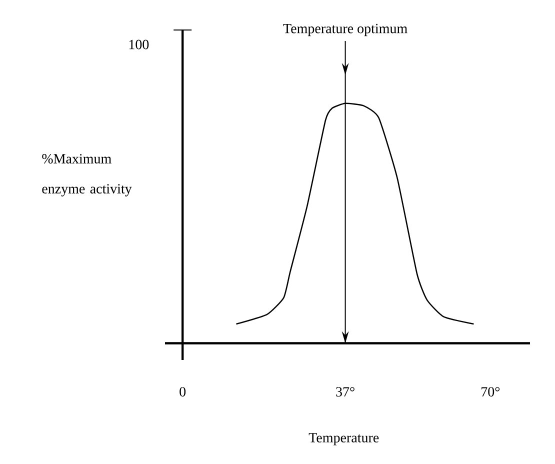  What do you see at coordinates (491, 392) in the screenshot?
I see `x-tick-label: 70°` at bounding box center [491, 392].